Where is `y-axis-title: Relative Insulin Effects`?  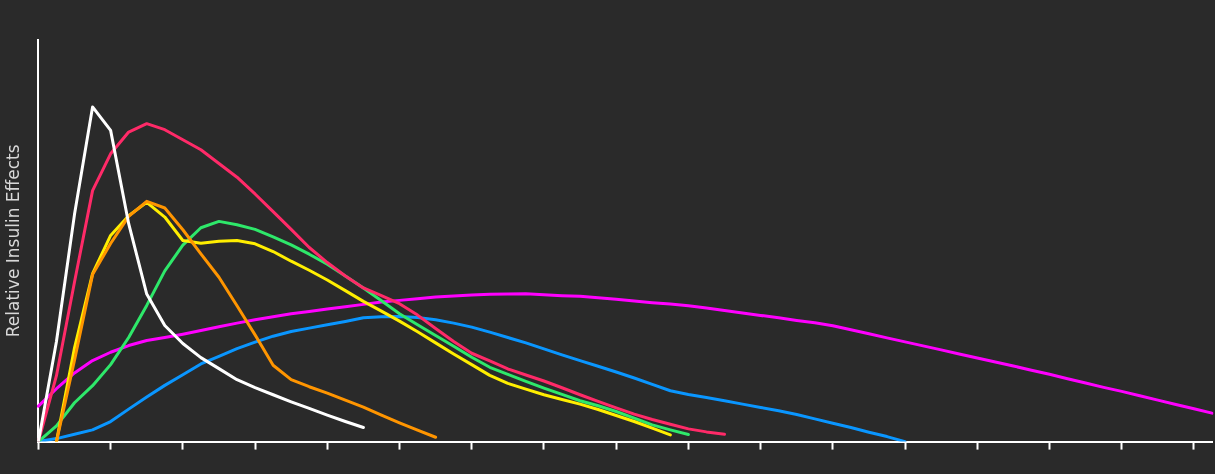
y-axis-title: Relative Insulin Effects is located at coordinates (12, 241).